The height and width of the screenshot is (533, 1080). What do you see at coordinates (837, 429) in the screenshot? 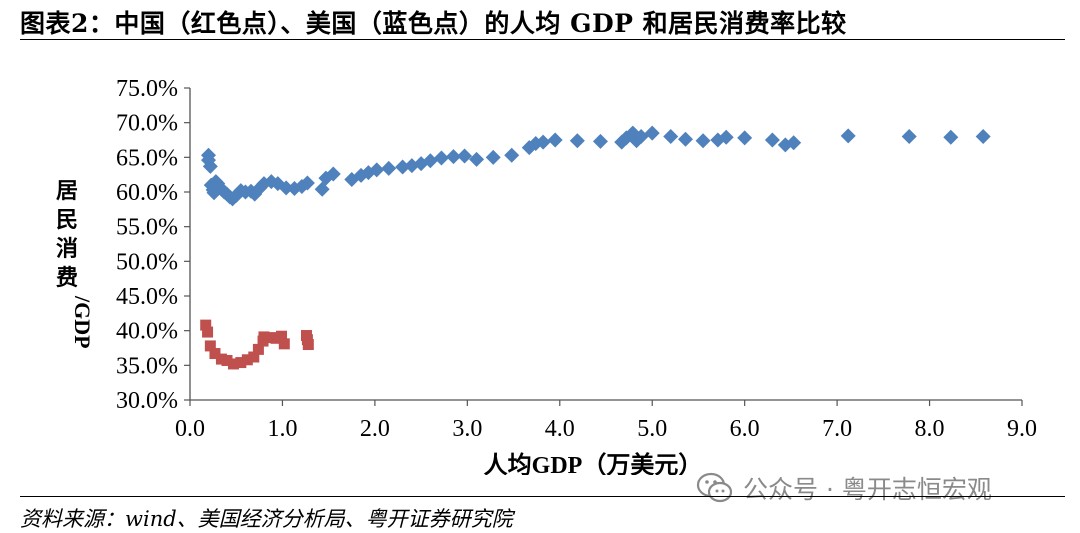
I see `x-tick-label: 7.0` at bounding box center [837, 429].